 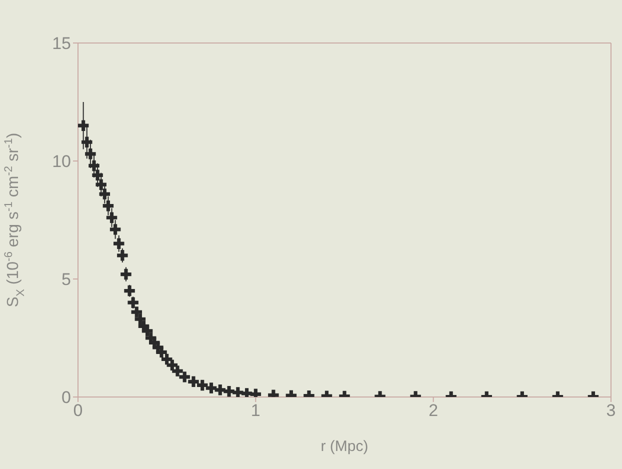 I want to click on x-axis-title: r (Mpc), so click(x=344, y=446).